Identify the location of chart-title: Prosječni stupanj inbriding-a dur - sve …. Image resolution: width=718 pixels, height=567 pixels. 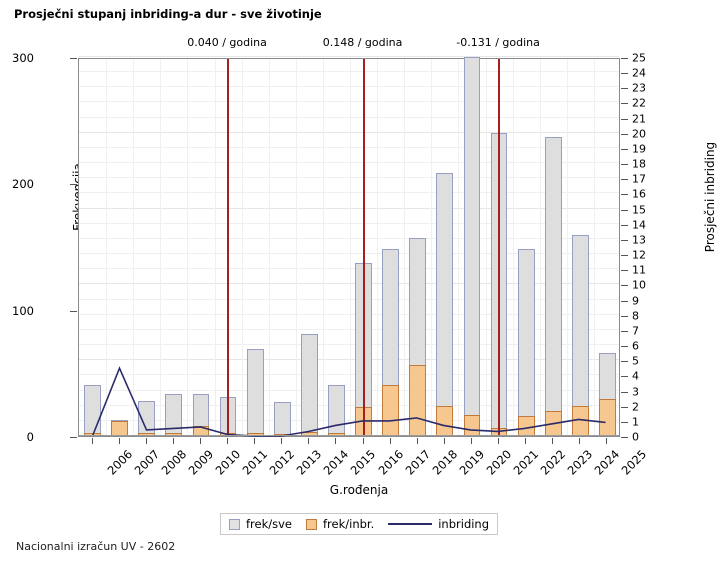
(168, 14).